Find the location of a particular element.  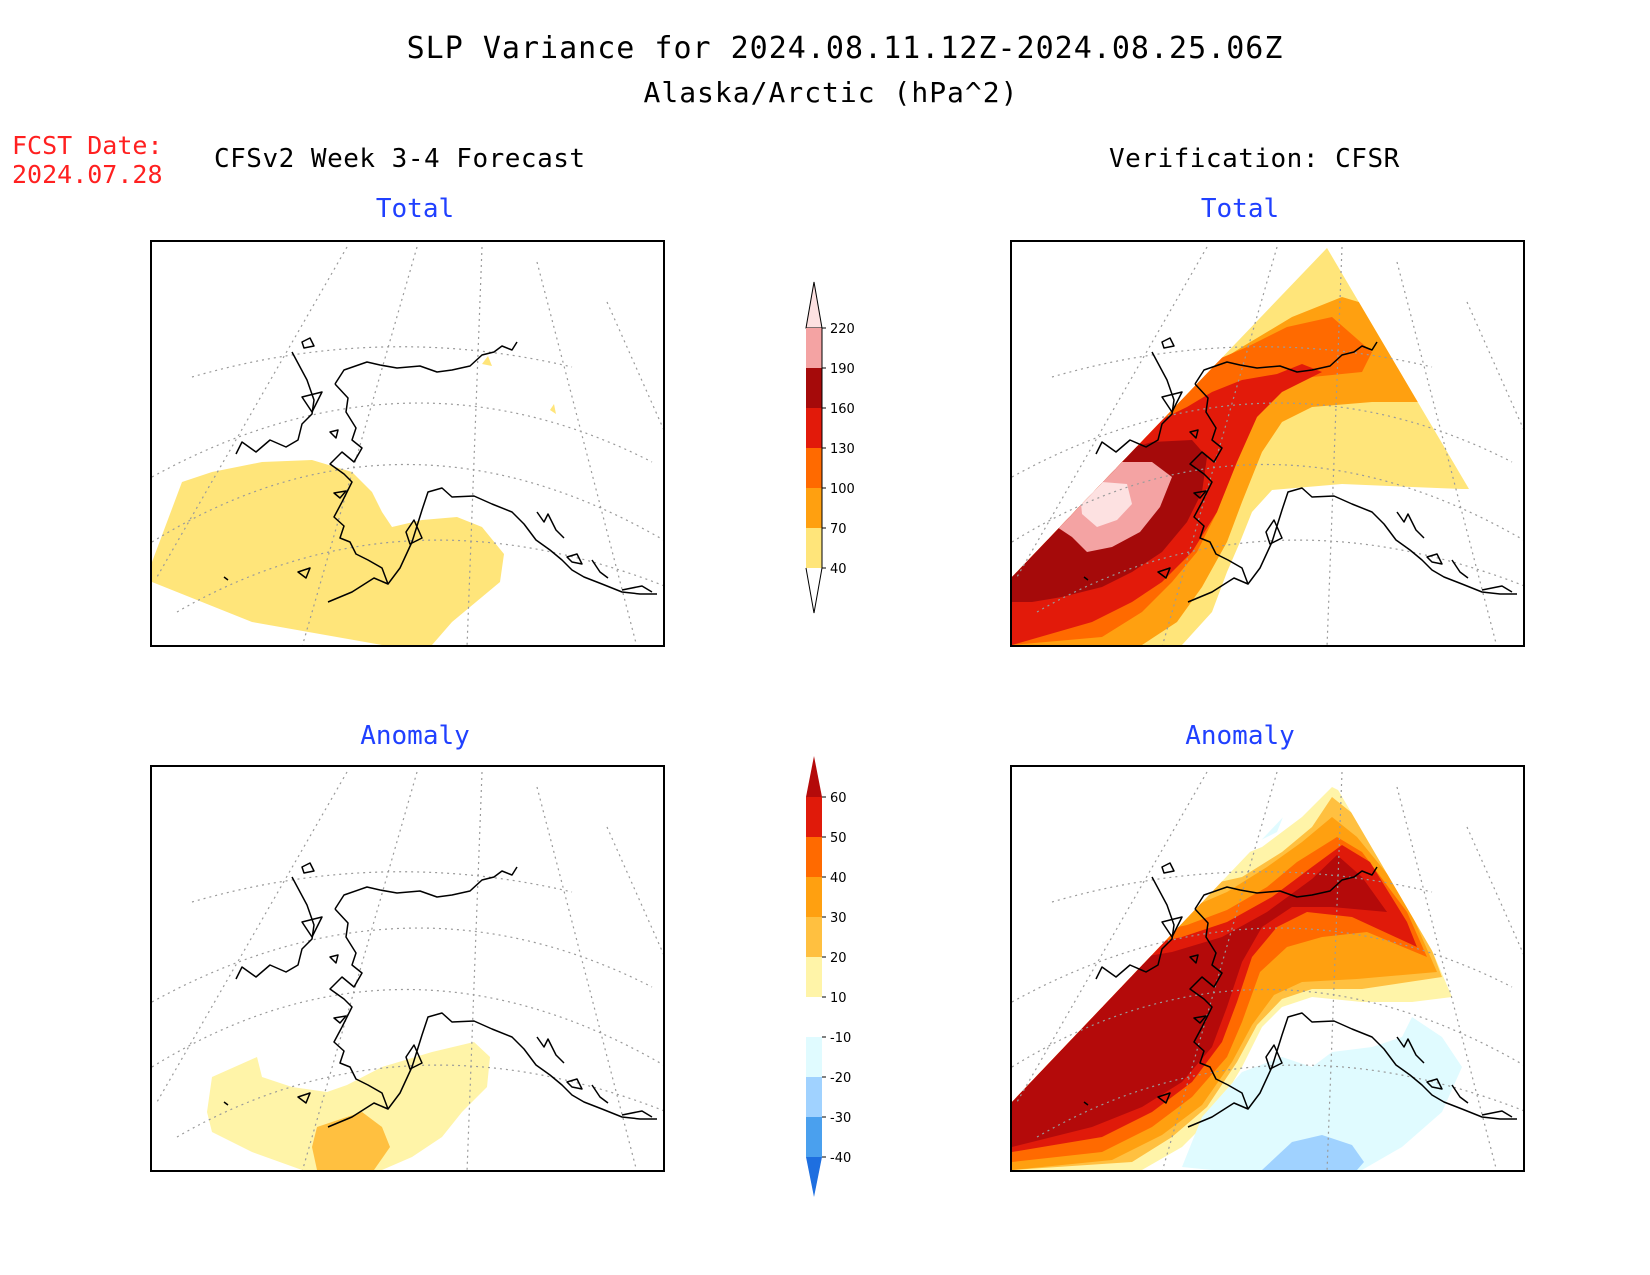

forecast-total-title: Total is located at coordinates (415, 209).